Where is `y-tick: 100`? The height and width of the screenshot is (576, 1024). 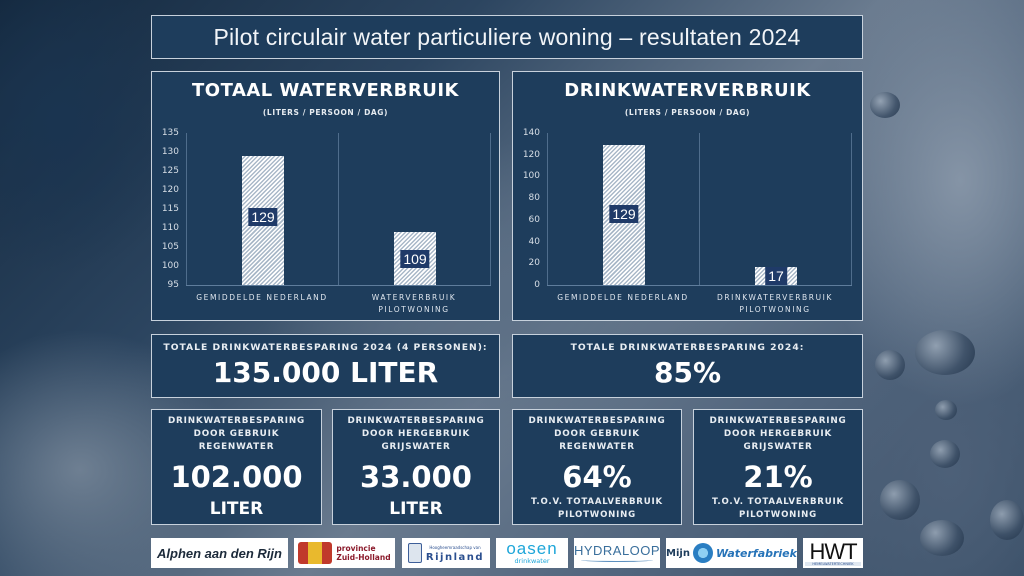
y-tick: 100 is located at coordinates (170, 266).